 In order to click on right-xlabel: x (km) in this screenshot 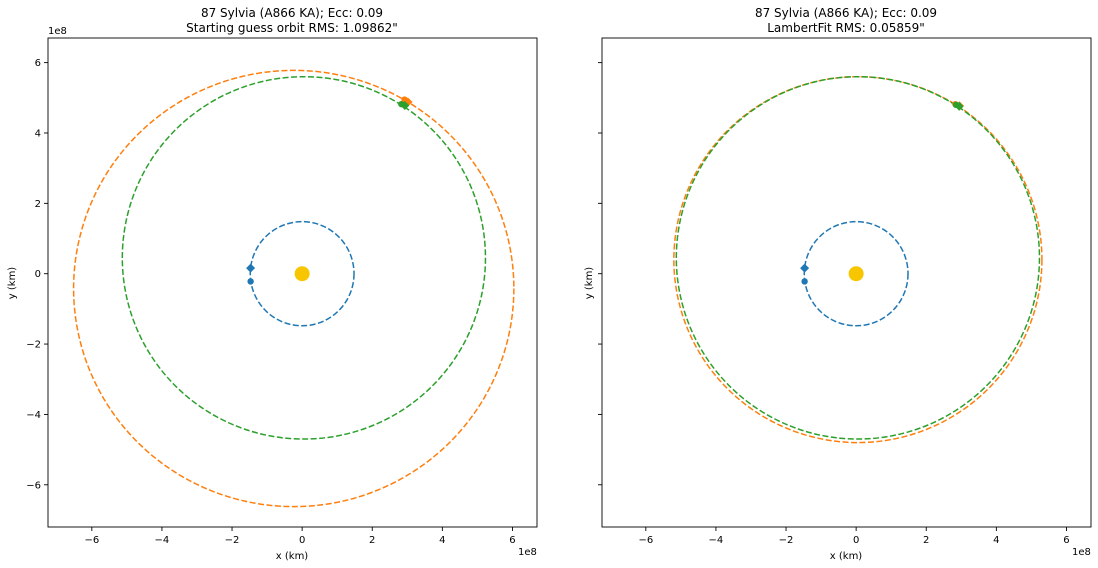, I will do `click(846, 556)`.